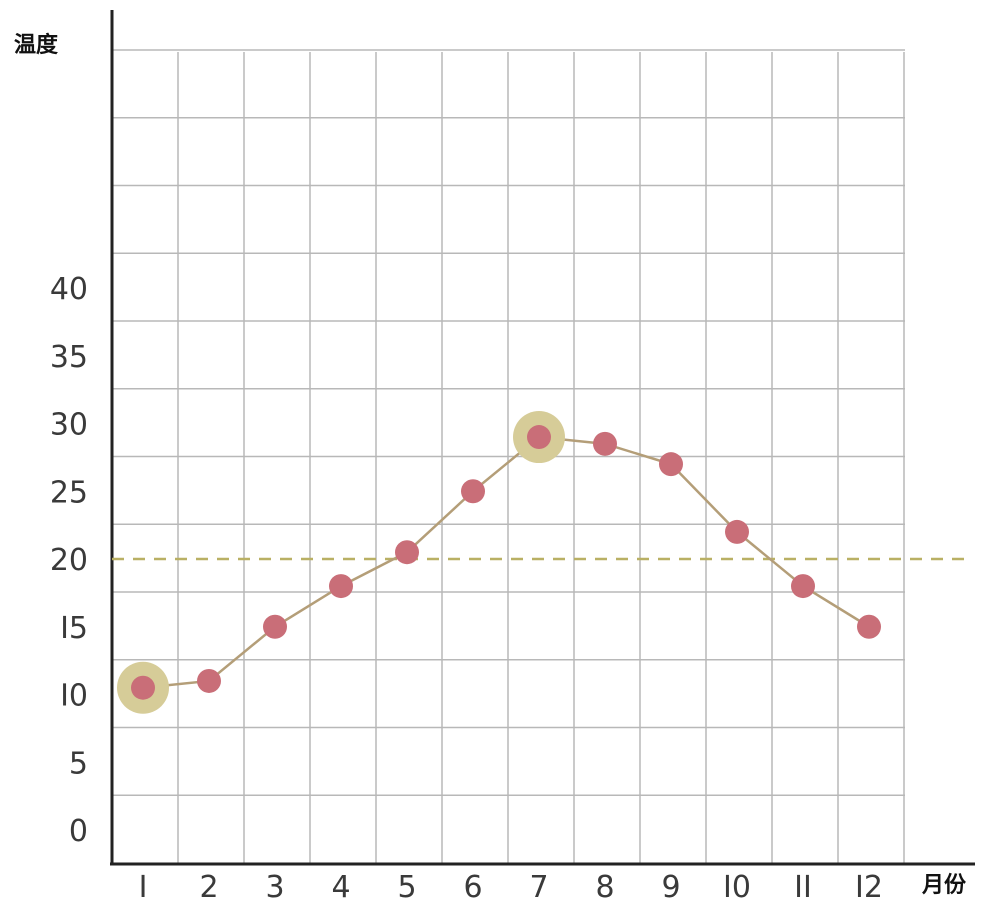 The height and width of the screenshot is (920, 985). What do you see at coordinates (511, 887) in the screenshot?
I see `x-tick-labels: I 2 3 4 5 6 7 8 9 I0 II I2` at bounding box center [511, 887].